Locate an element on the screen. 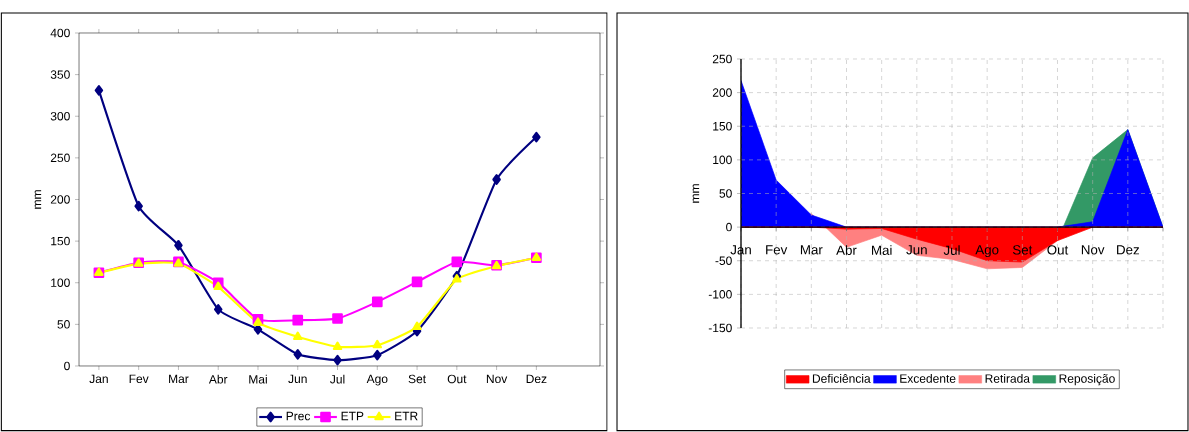  y-tick-label: 350 is located at coordinates (60, 74).